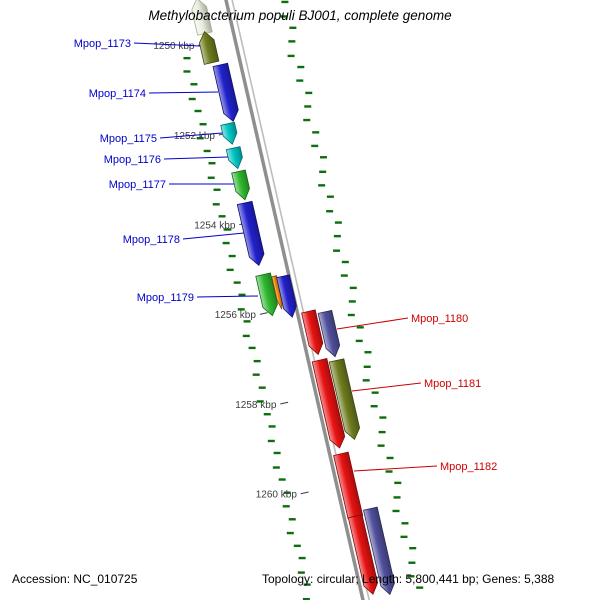  What do you see at coordinates (277, 292) in the screenshot?
I see `gene-arrow-orange-gene` at bounding box center [277, 292].